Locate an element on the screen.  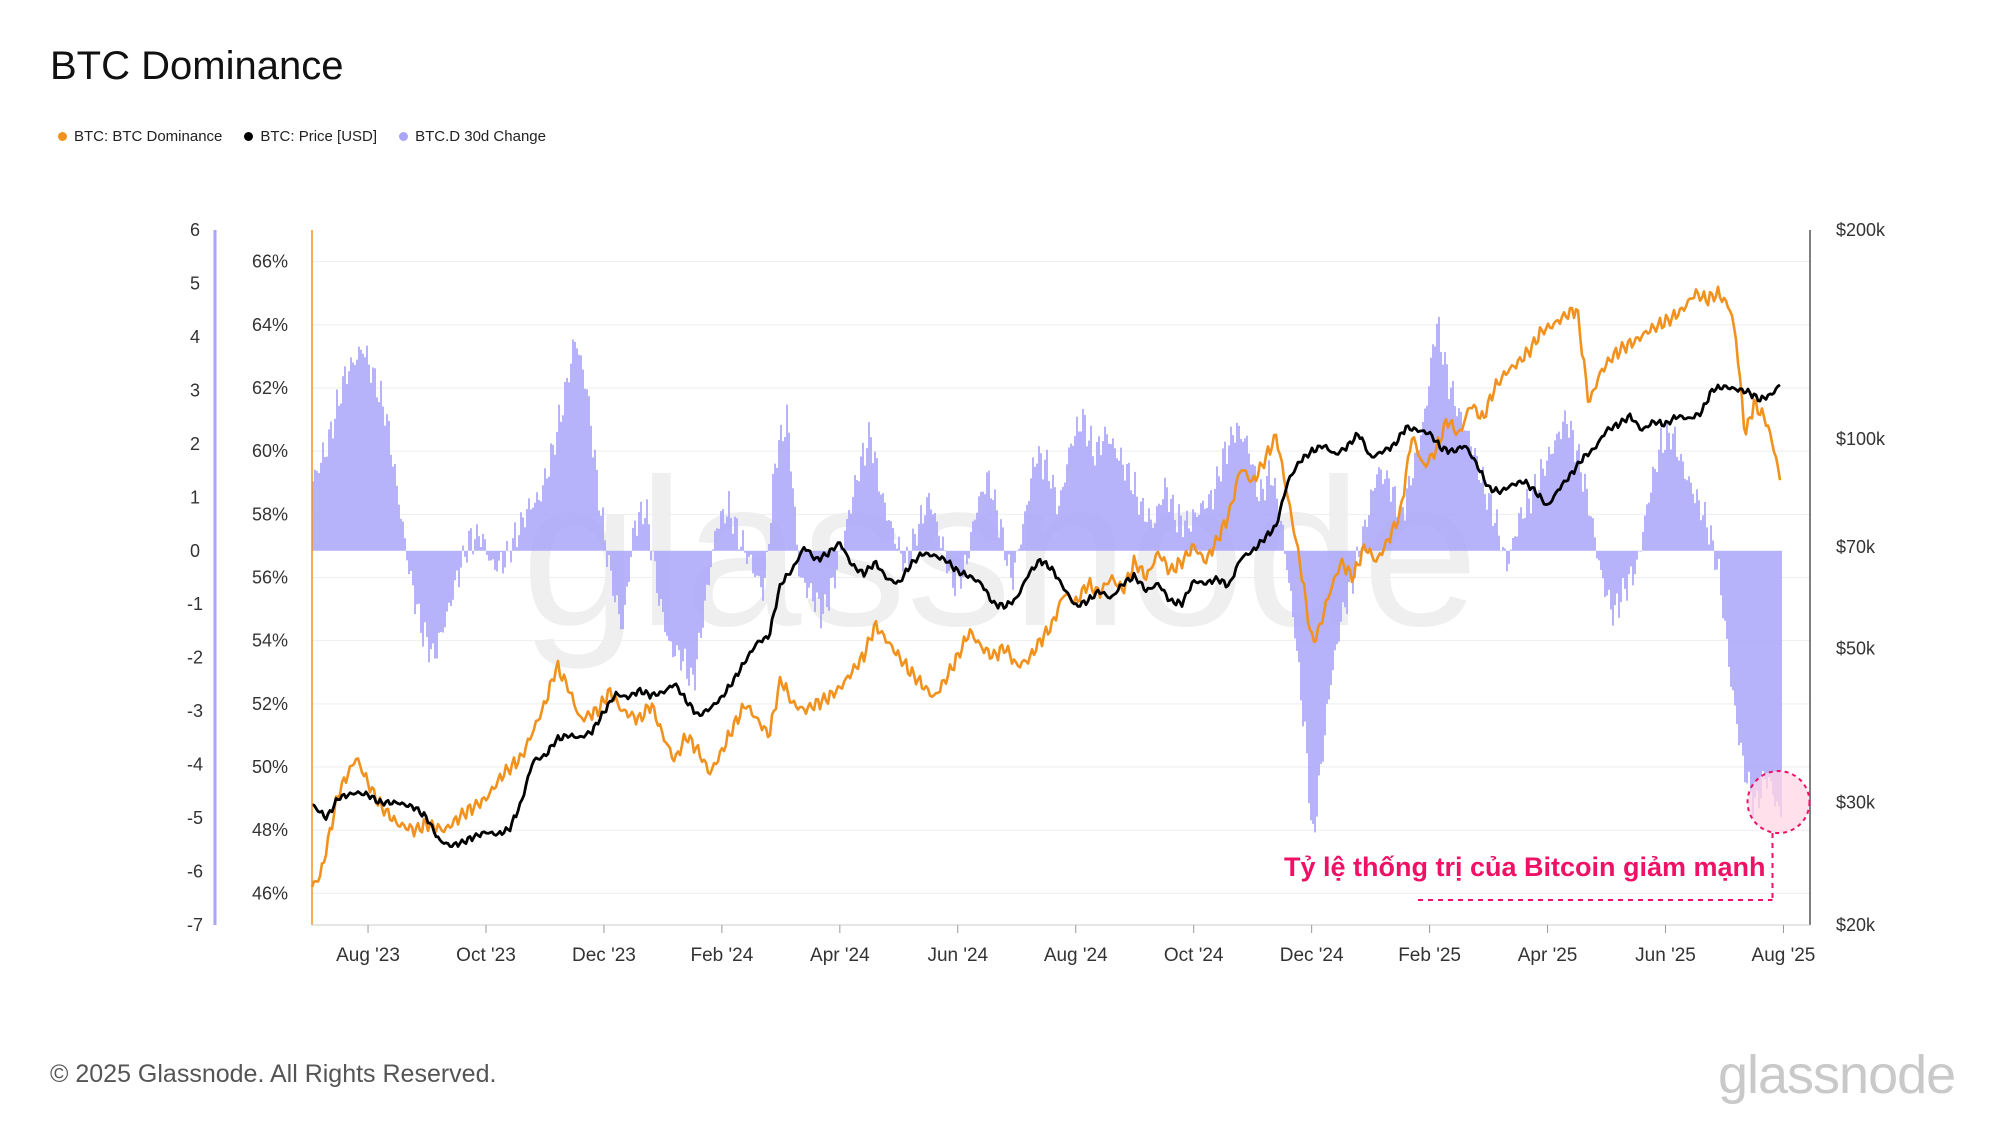
x-axis-tick: Feb '25 is located at coordinates (1429, 955).